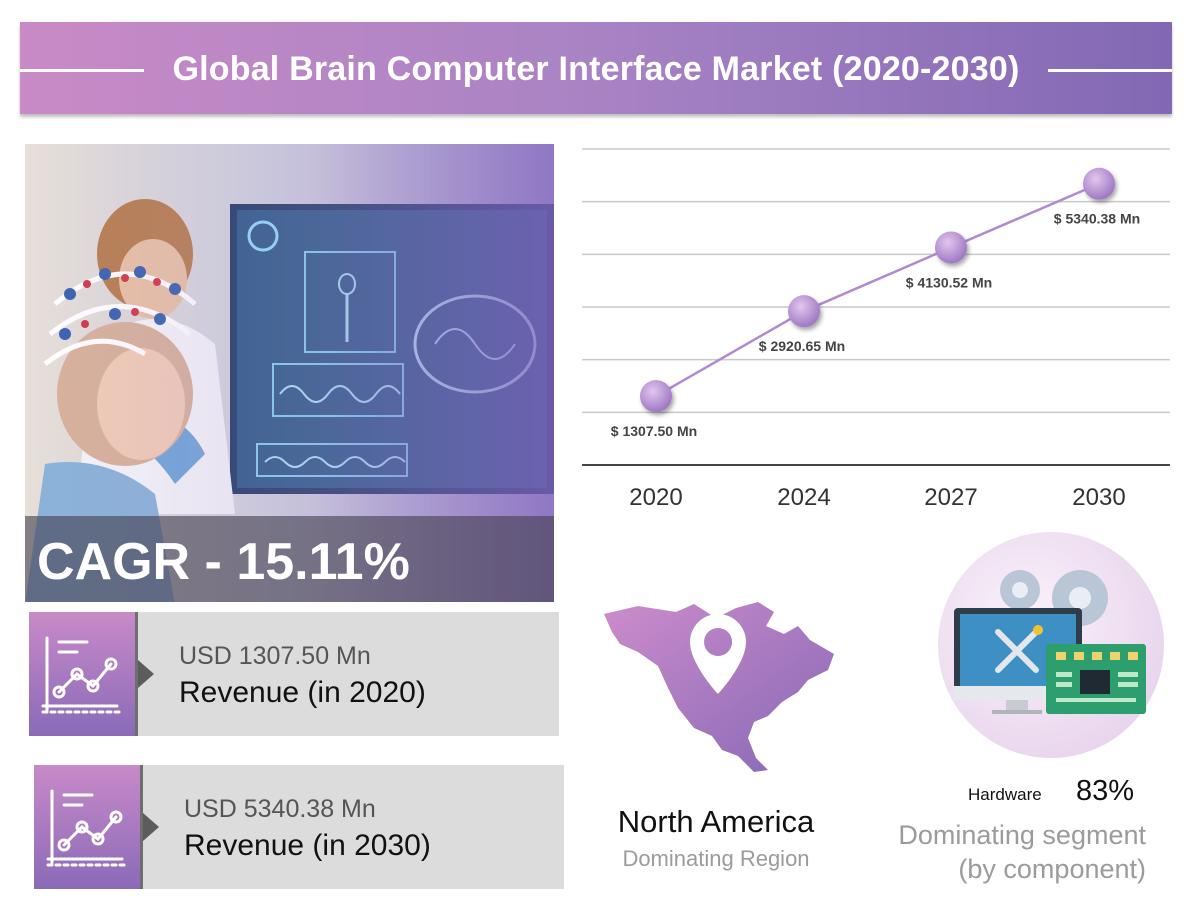 The width and height of the screenshot is (1195, 912). Describe the element at coordinates (1005, 794) in the screenshot. I see `segment-label: Hardware` at that location.